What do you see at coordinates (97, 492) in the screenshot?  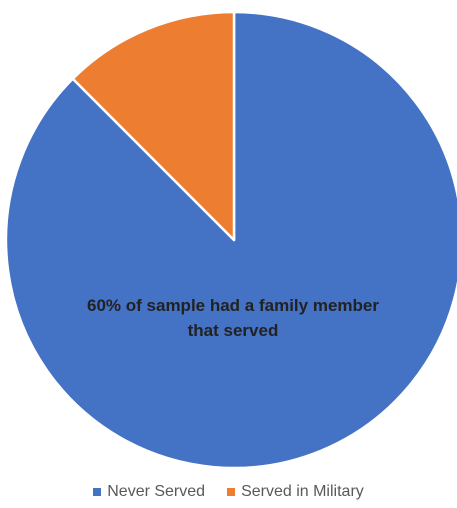 I see `legend-swatch-never-served` at bounding box center [97, 492].